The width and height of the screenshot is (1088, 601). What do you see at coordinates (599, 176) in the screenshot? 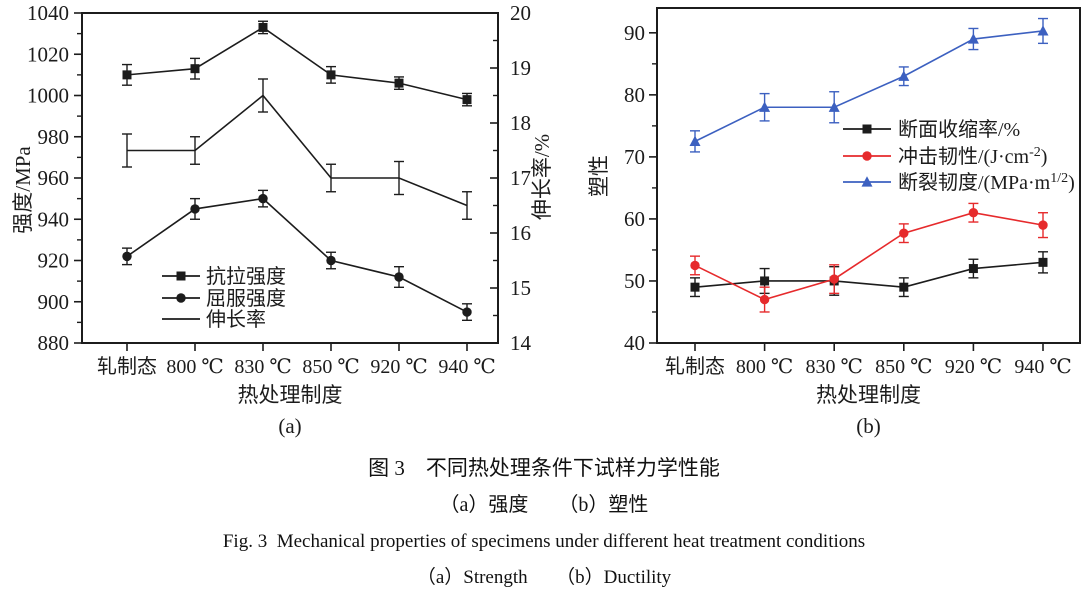
I see `y-axis-title: 塑性` at bounding box center [599, 176].